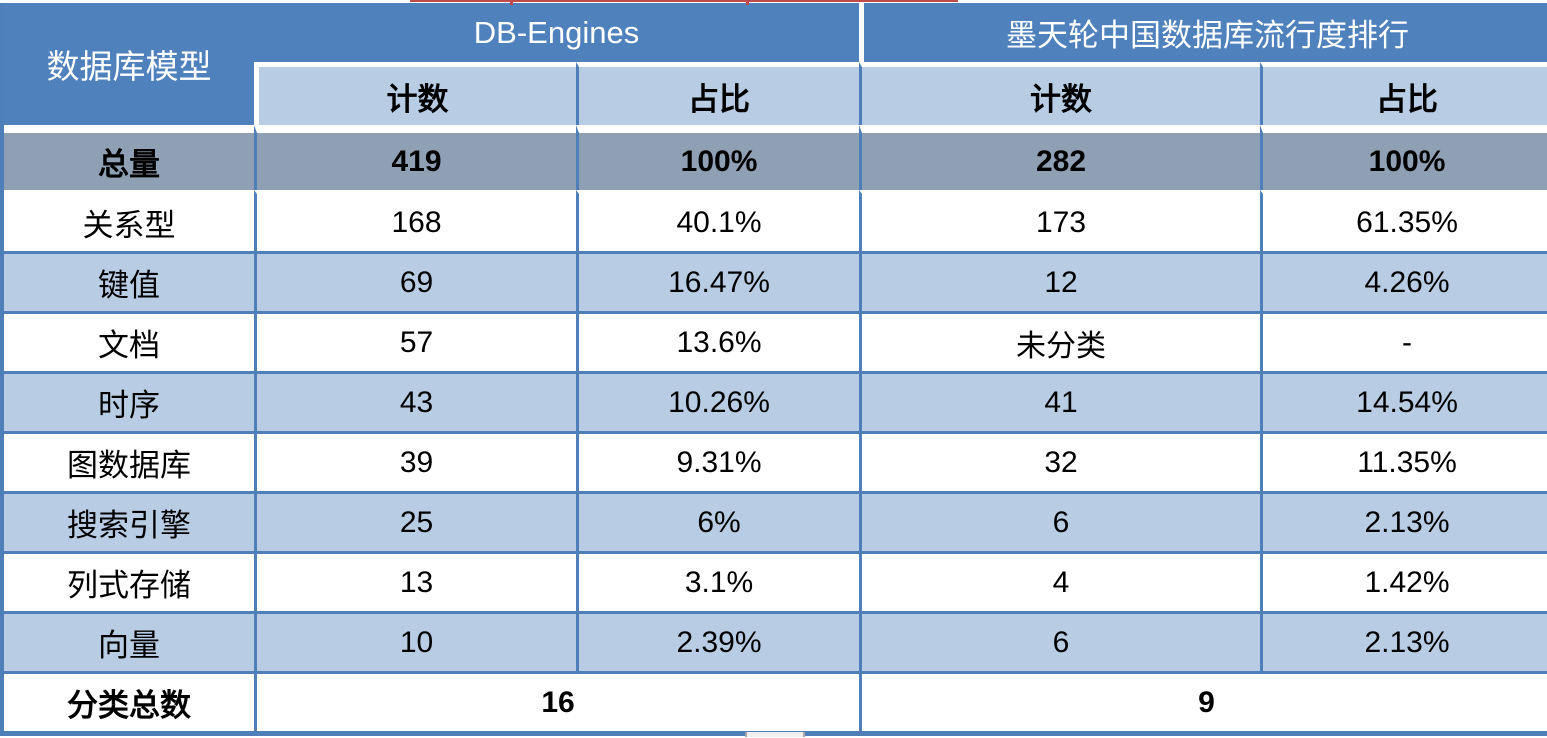 The width and height of the screenshot is (1547, 738). I want to click on spellcheck-squiggle-artifact, so click(684, 2).